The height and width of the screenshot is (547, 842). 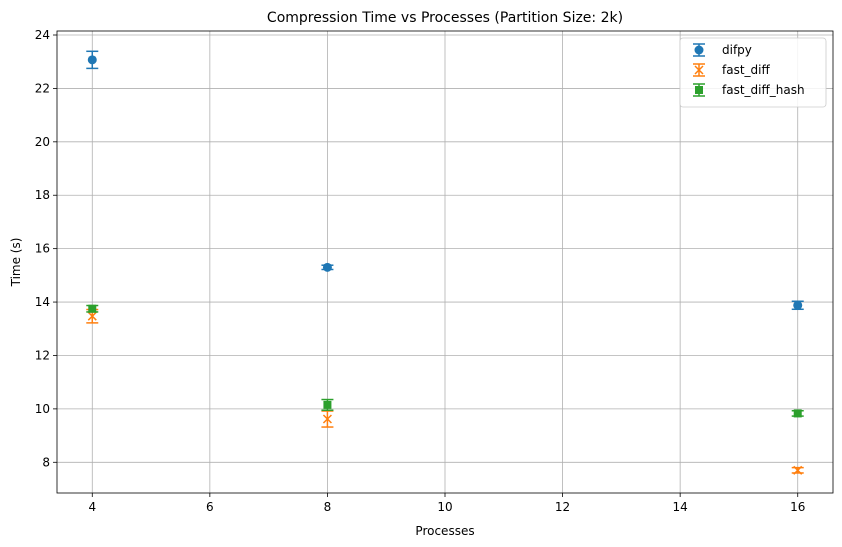 I want to click on legend-label: fast_diff, so click(x=746, y=70).